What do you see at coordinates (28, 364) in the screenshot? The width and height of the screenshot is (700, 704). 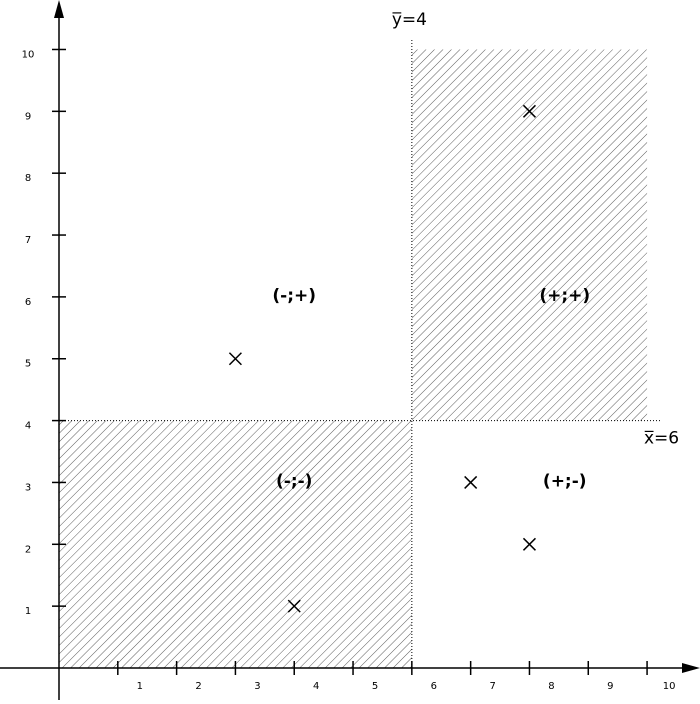 I see `y-tick-label: 5` at bounding box center [28, 364].